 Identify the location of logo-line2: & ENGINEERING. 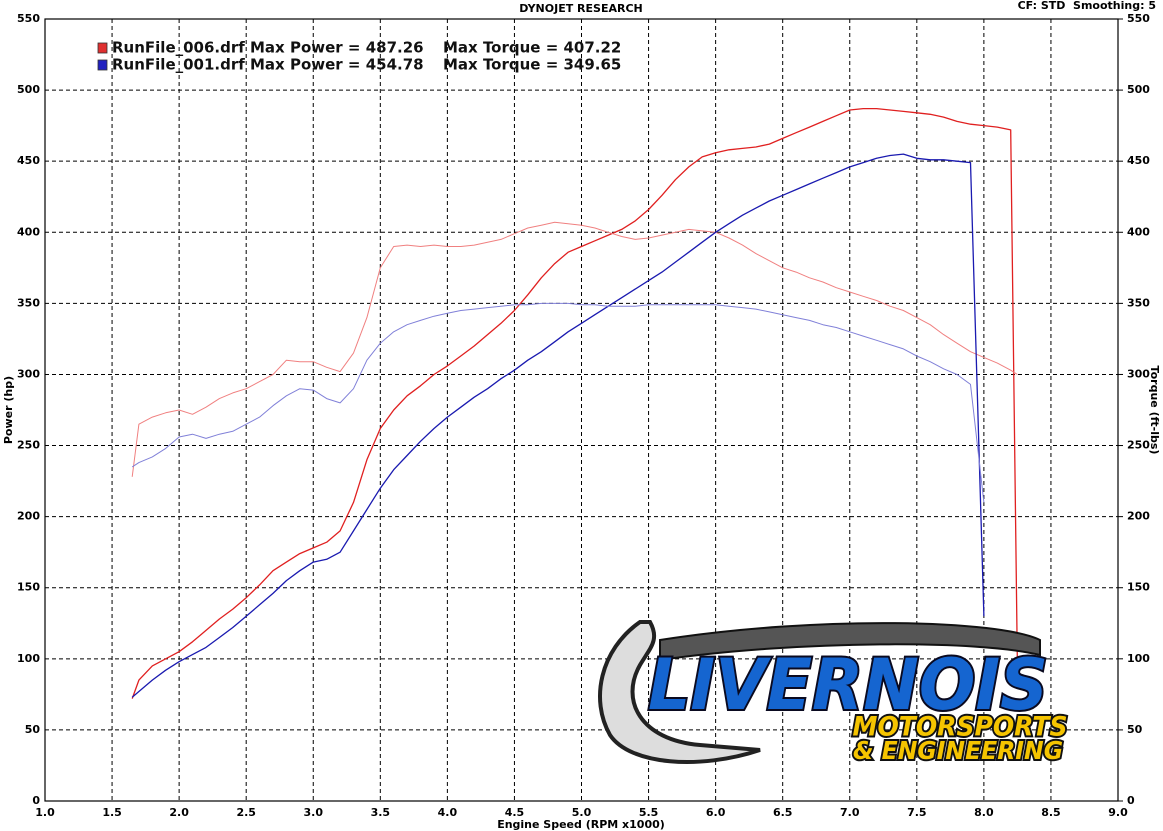
(958, 750).